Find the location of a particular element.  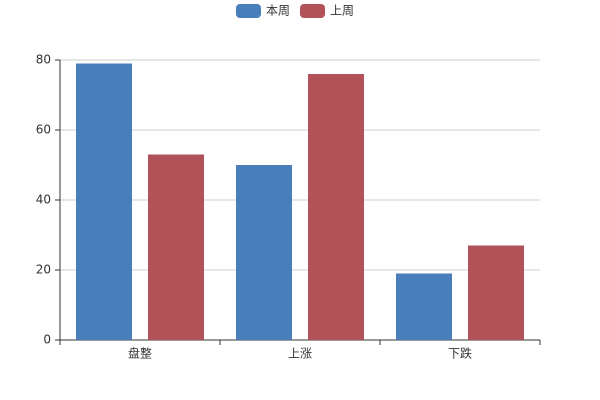

y-tick-label: 40 is located at coordinates (43, 200).